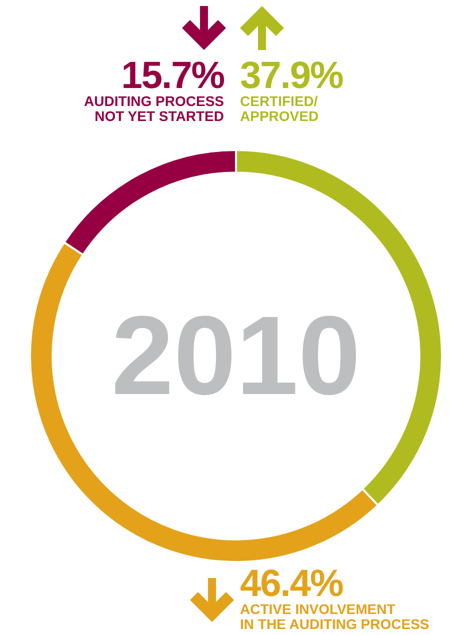 This screenshot has width=449, height=635. Describe the element at coordinates (236, 355) in the screenshot. I see `text: 2010` at that location.